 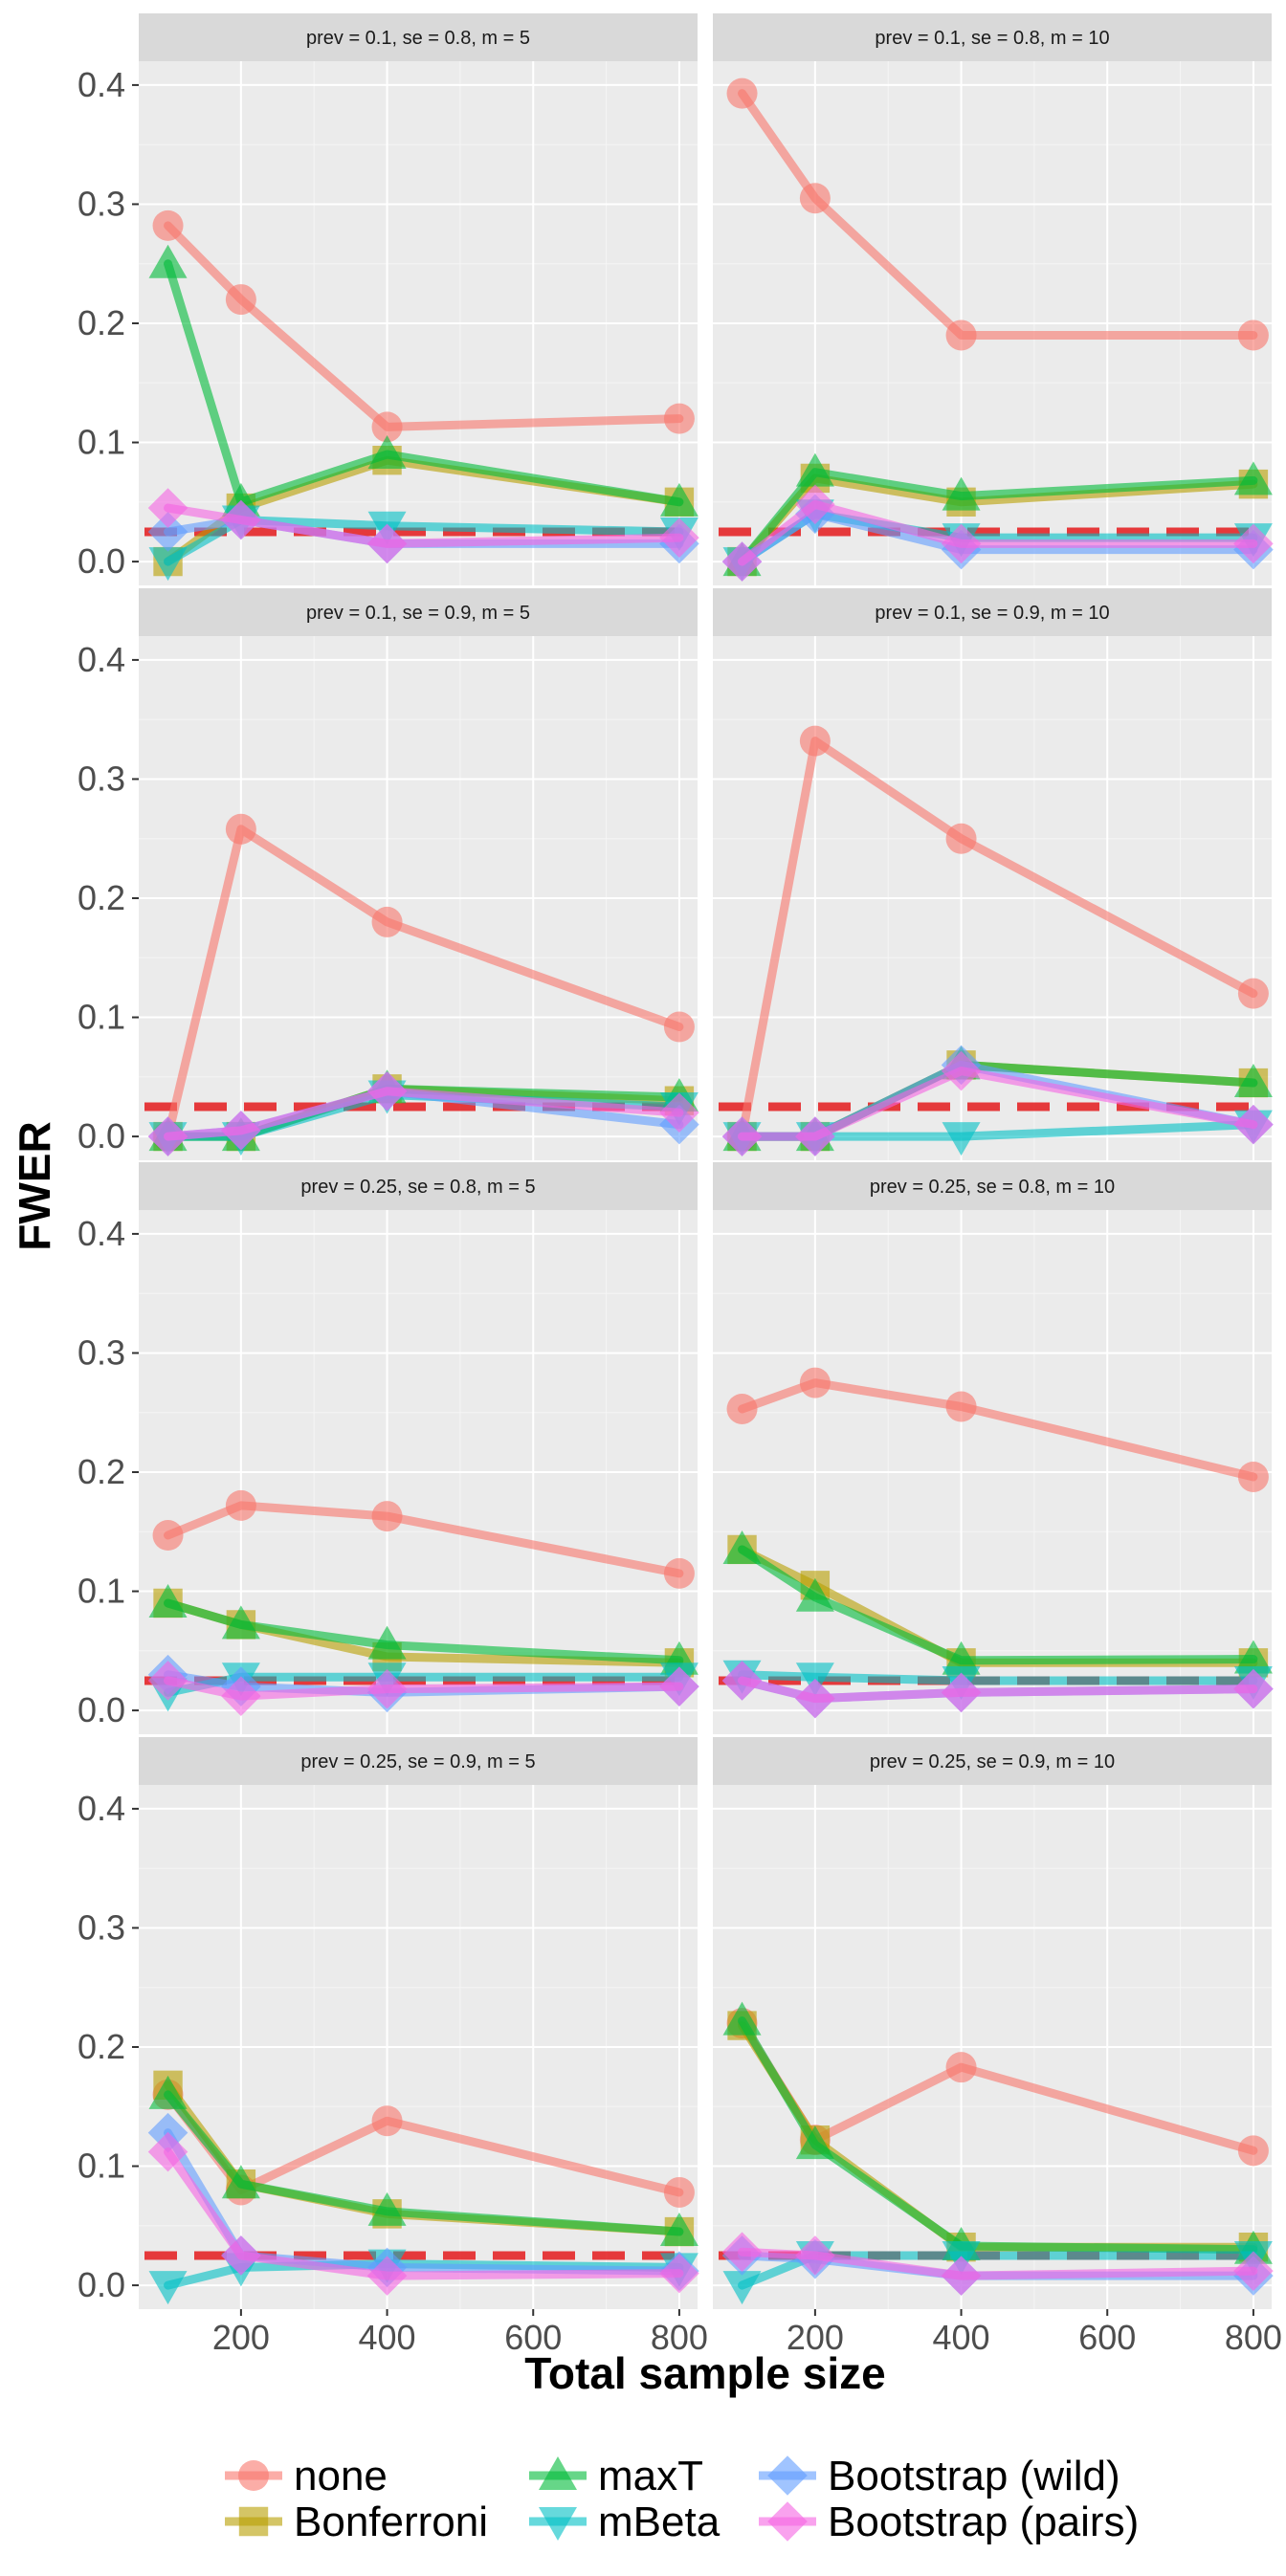 What do you see at coordinates (983, 2522) in the screenshot?
I see `legend-label: Bootstrap (pairs)` at bounding box center [983, 2522].